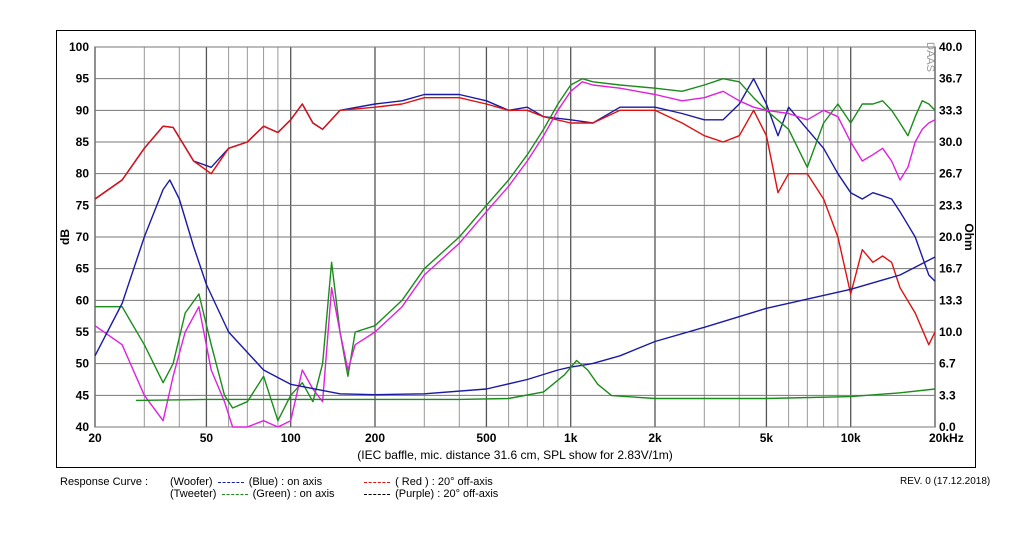 The image size is (1024, 544). What do you see at coordinates (486, 438) in the screenshot?
I see `x-tick-label: 500` at bounding box center [486, 438].